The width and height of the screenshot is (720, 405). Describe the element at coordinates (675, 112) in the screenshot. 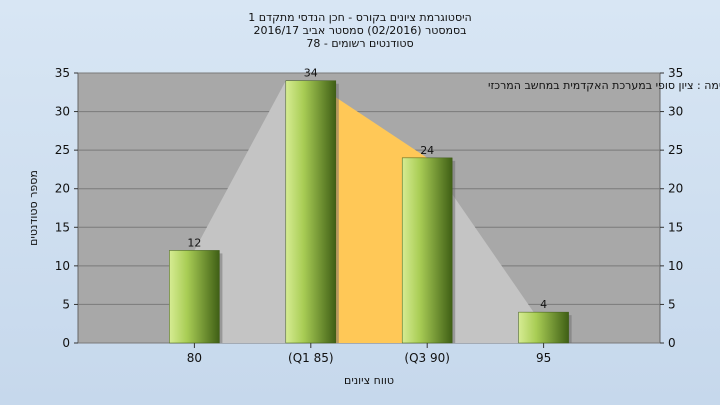

I see `y-tick-label-right: 30` at that location.